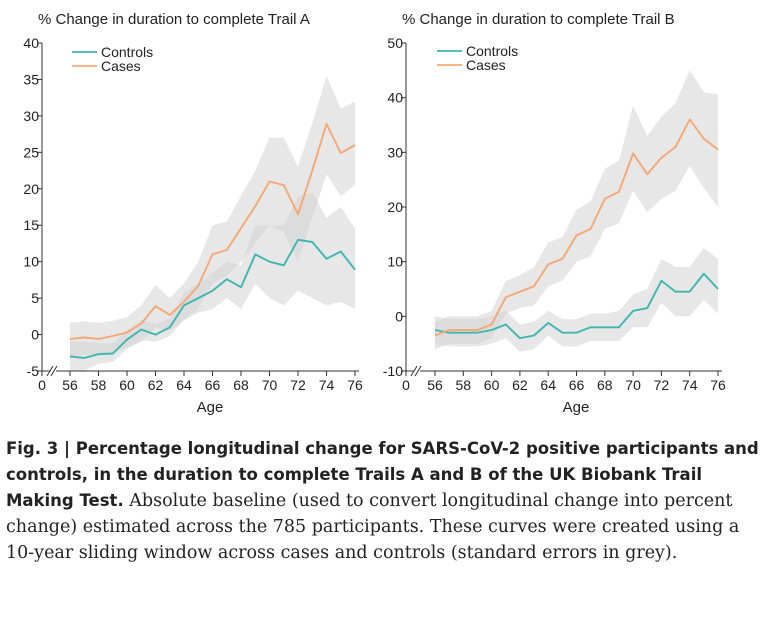  What do you see at coordinates (70, 385) in the screenshot?
I see `x-tick-label: 56` at bounding box center [70, 385].